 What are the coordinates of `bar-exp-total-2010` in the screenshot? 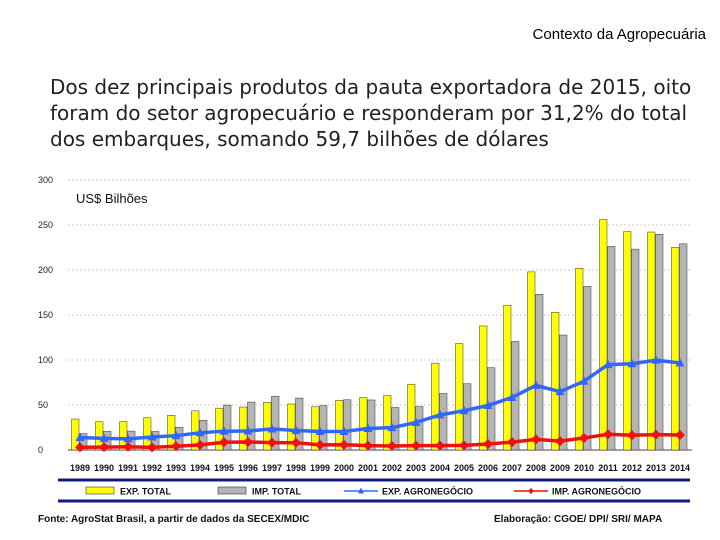 It's located at (579, 359).